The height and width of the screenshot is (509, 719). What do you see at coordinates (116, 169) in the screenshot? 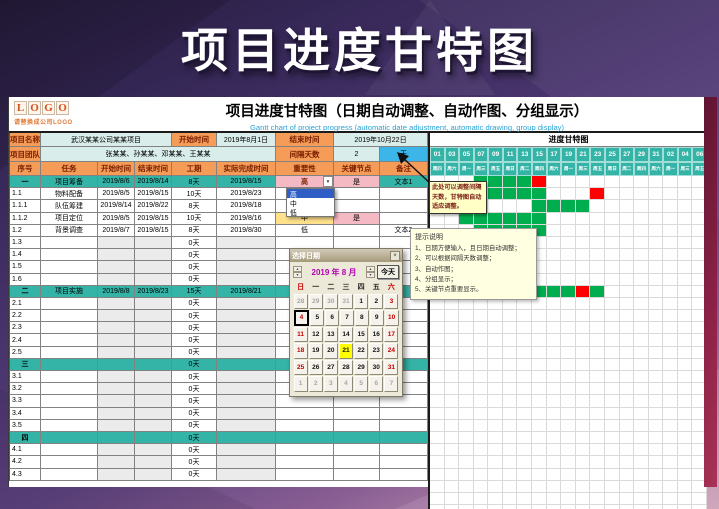
I see `column-header: 开始时间` at bounding box center [116, 169].